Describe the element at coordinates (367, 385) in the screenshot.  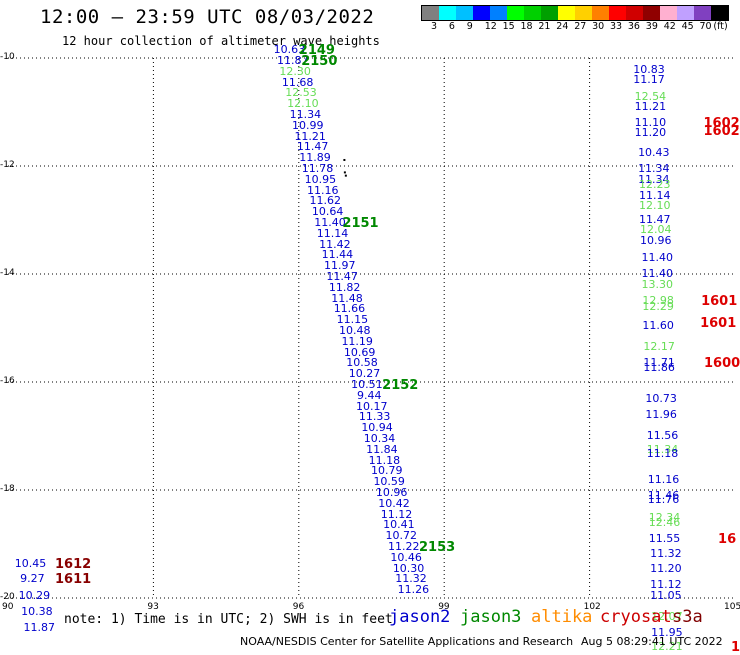
I see `wave-height-label: 10.51` at that location.